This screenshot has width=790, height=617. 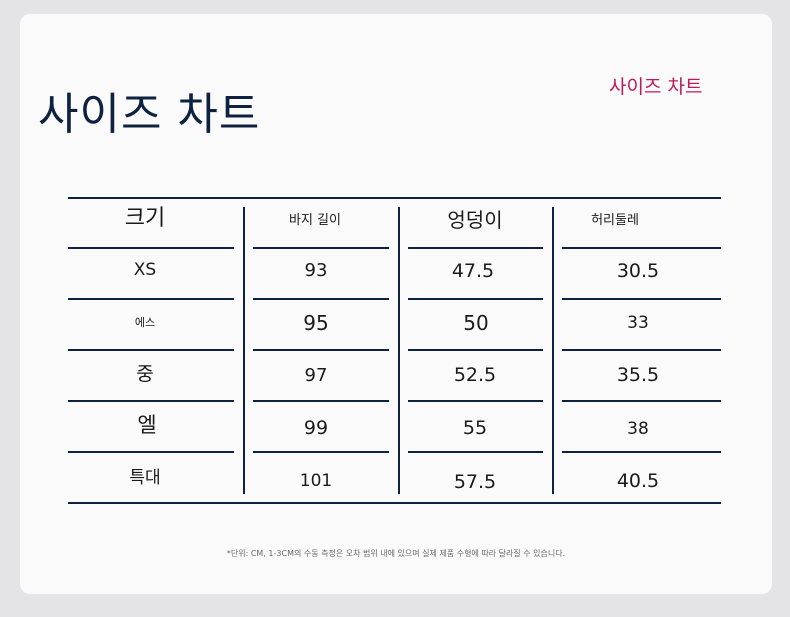 I want to click on header-size: 크기, so click(x=145, y=218).